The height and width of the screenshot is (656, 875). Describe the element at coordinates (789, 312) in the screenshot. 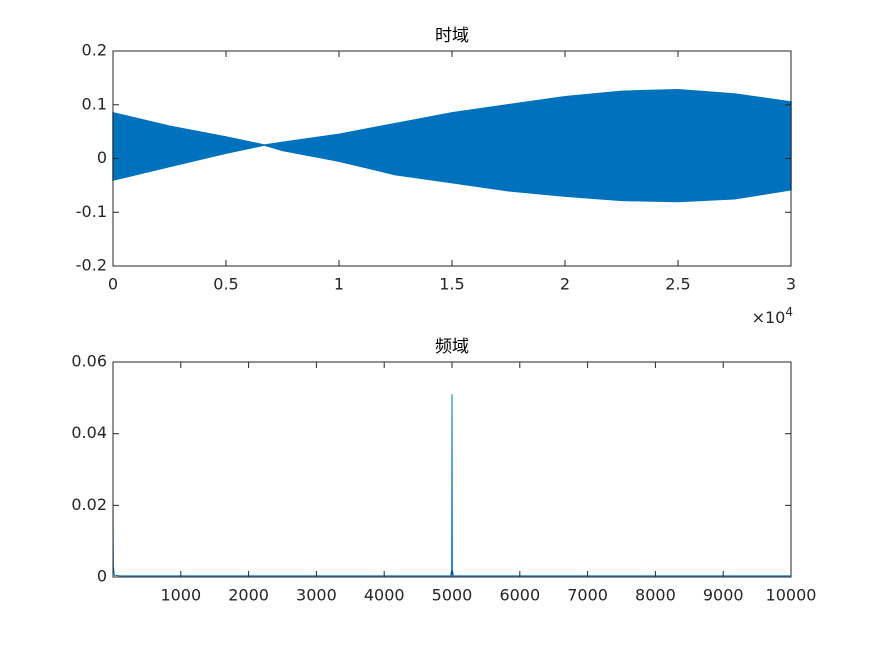

I see `multiplier-exponent: 4` at that location.